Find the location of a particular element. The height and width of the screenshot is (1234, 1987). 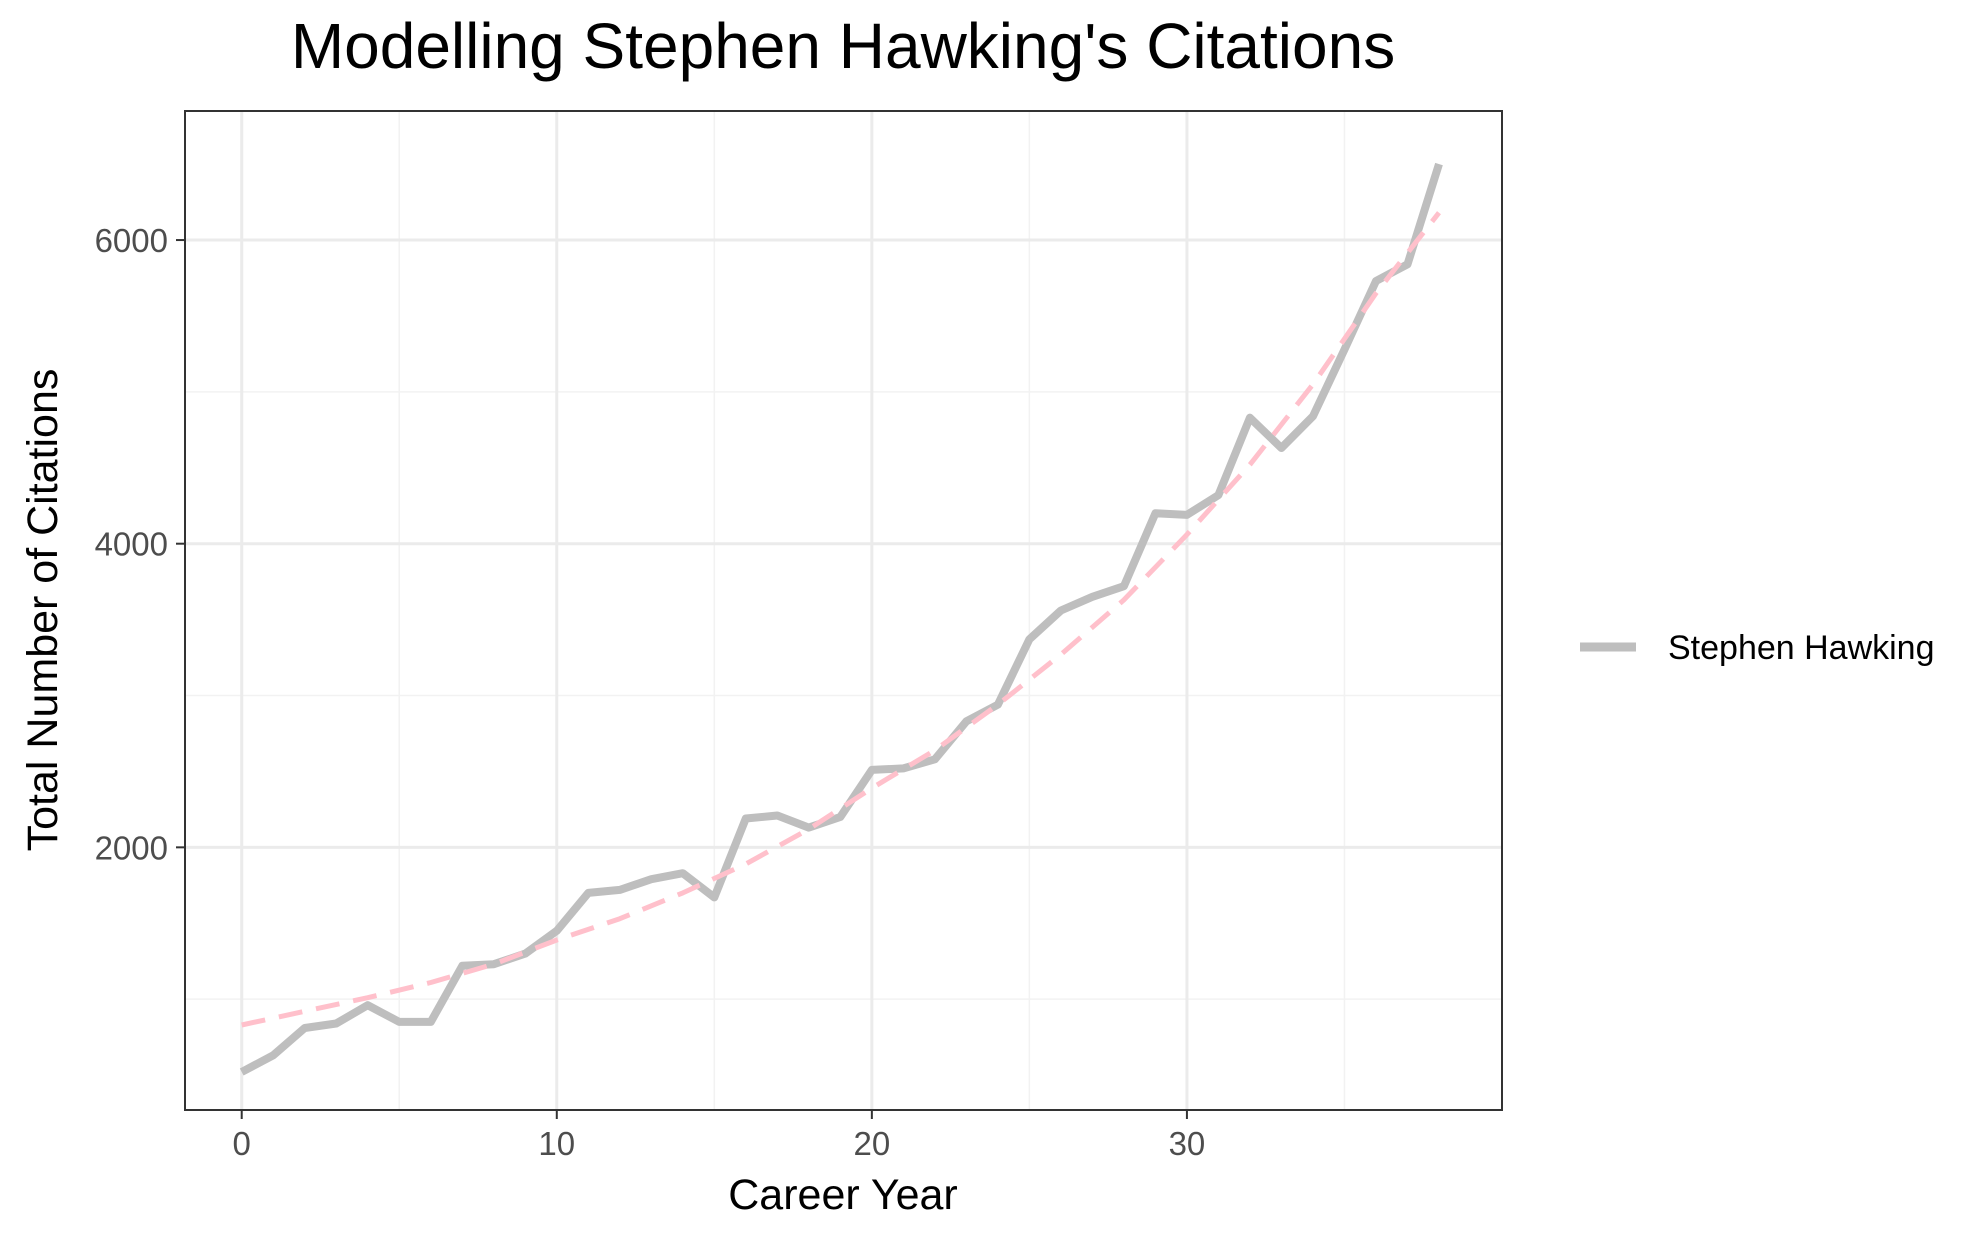

y-tick-label: 4000 is located at coordinates (131, 544).